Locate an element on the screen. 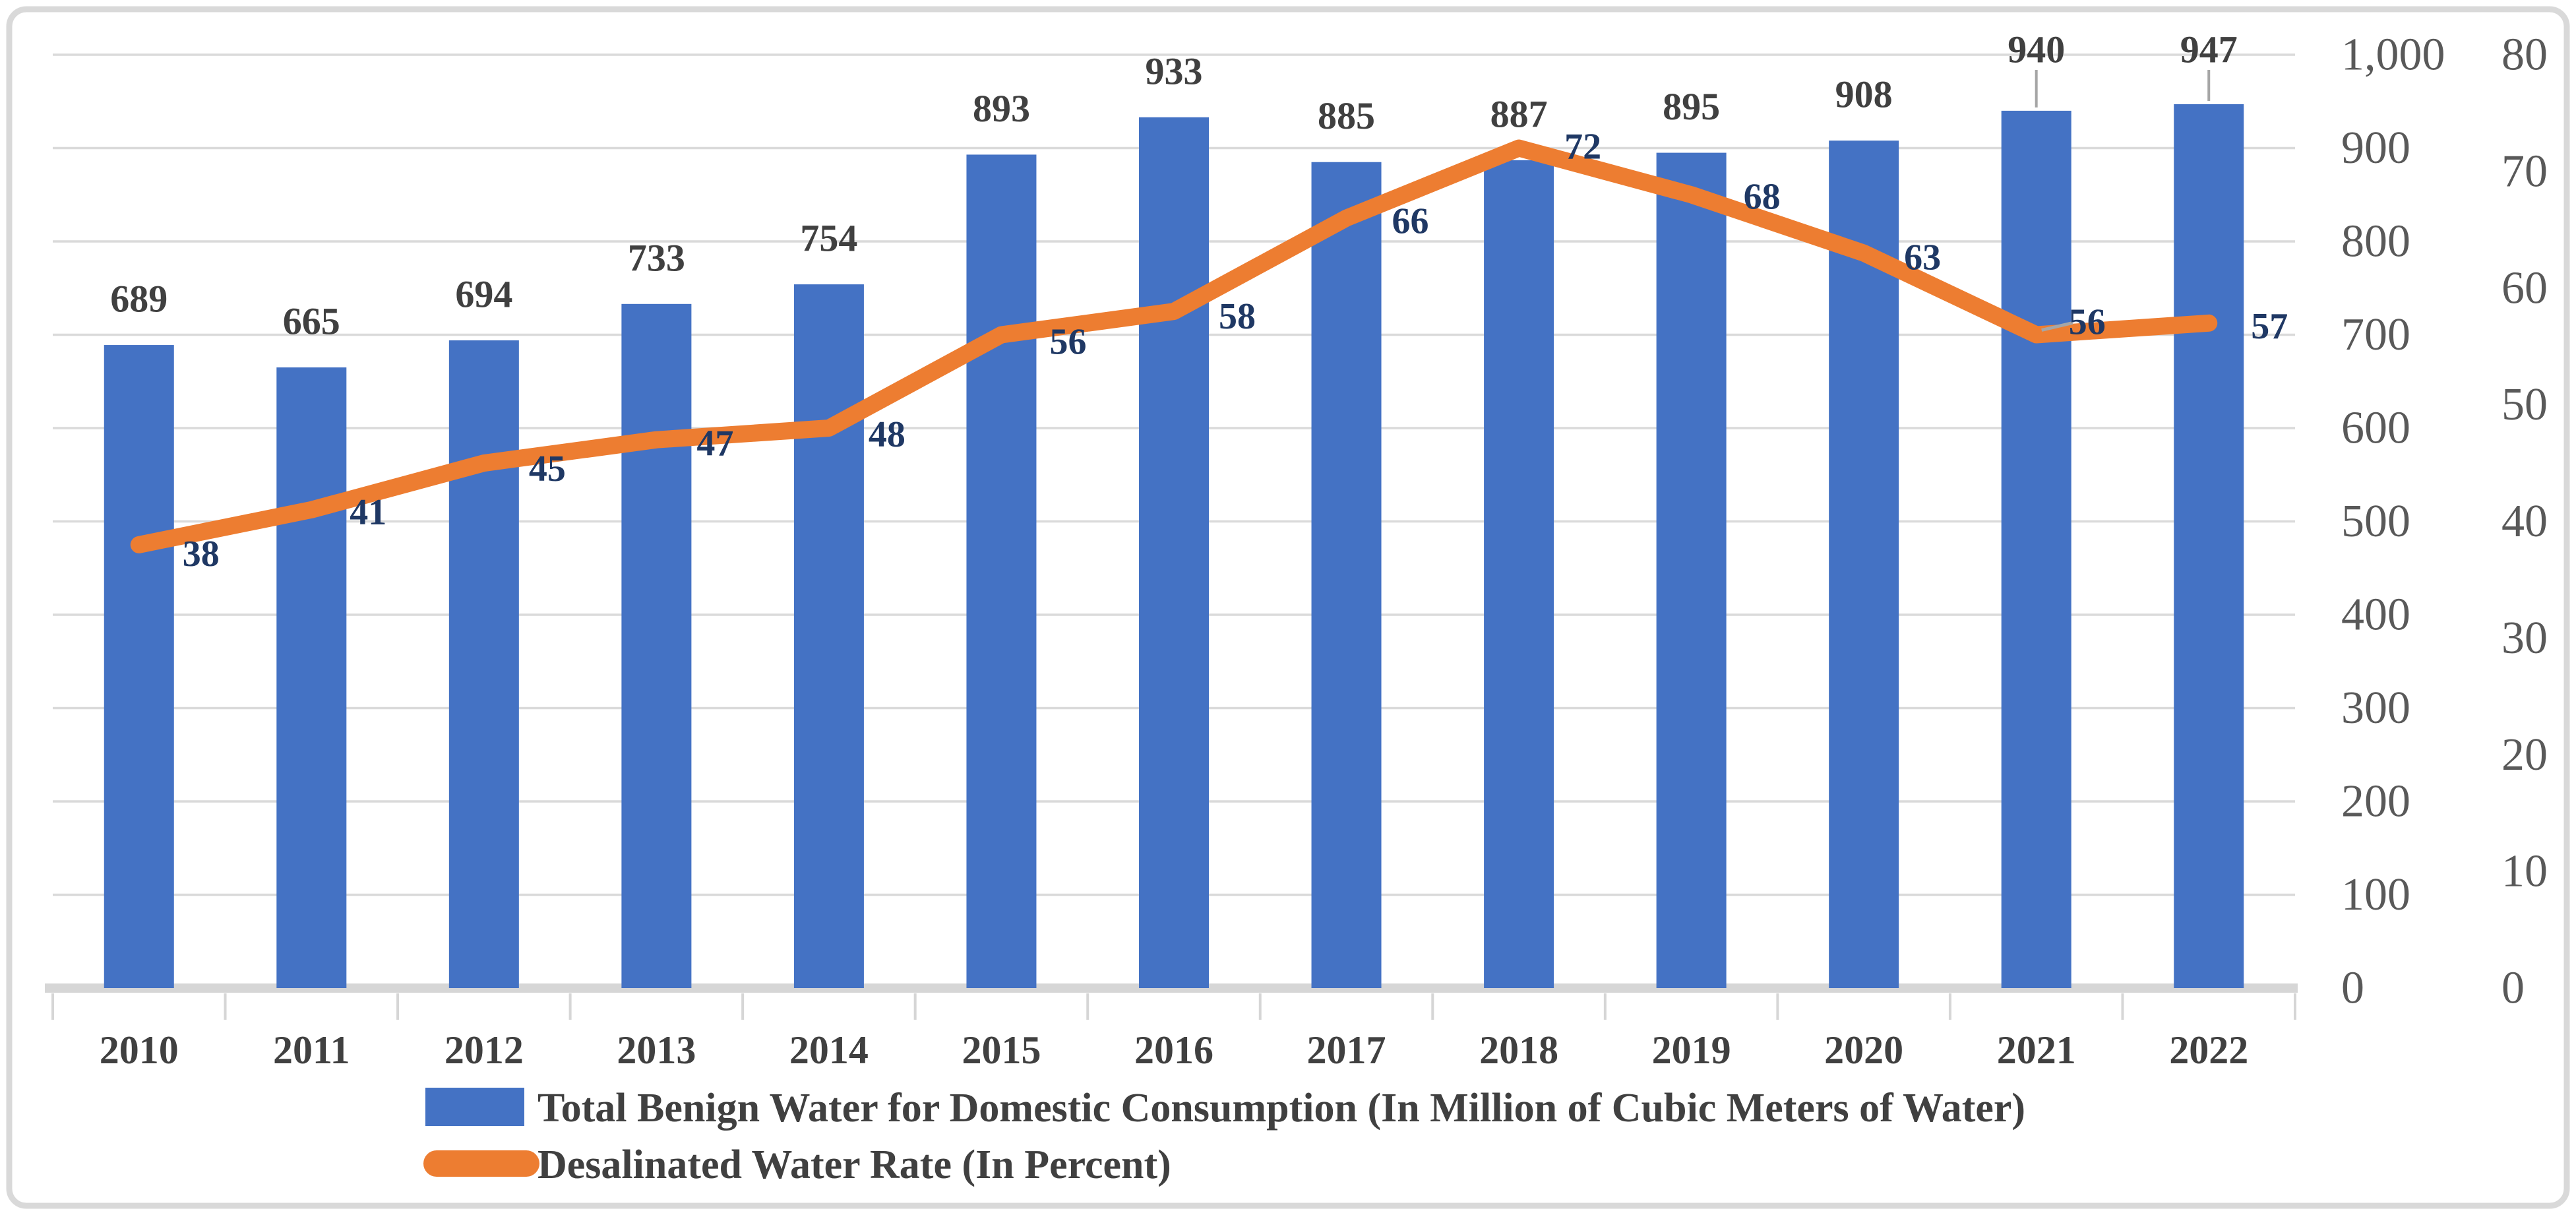 The image size is (2576, 1215). x-axis-label-2016: 2016 is located at coordinates (1173, 1050).